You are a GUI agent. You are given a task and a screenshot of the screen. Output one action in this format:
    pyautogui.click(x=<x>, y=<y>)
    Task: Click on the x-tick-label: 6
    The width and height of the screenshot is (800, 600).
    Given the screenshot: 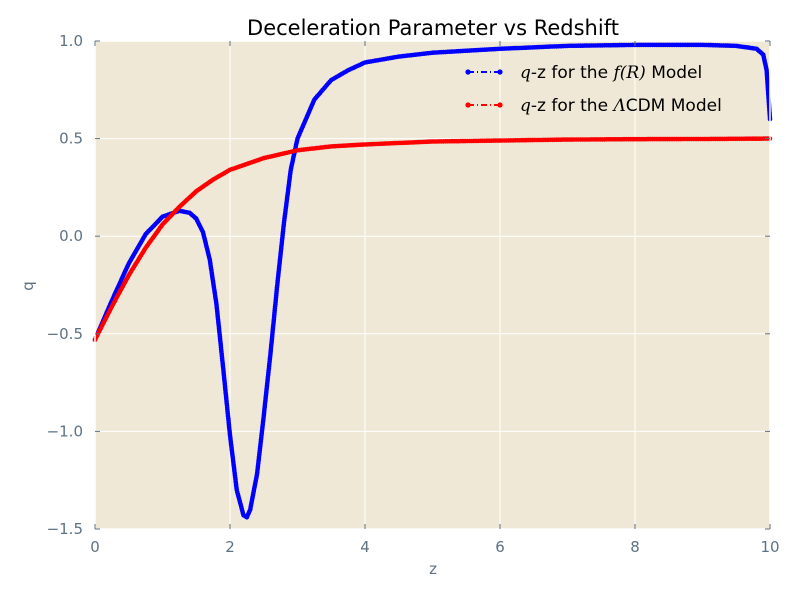 What is the action you would take?
    pyautogui.click(x=500, y=547)
    